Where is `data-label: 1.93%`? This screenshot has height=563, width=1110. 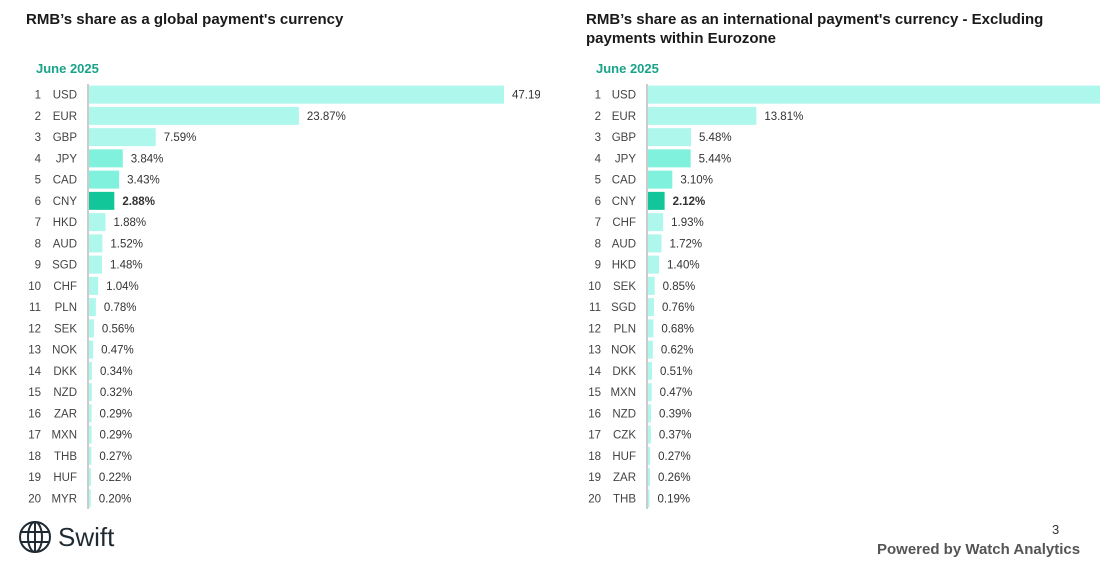 data-label: 1.93% is located at coordinates (687, 223).